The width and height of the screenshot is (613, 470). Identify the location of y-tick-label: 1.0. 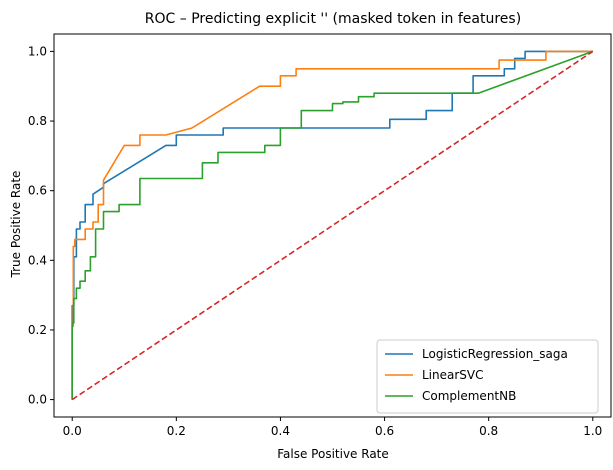
(37, 51).